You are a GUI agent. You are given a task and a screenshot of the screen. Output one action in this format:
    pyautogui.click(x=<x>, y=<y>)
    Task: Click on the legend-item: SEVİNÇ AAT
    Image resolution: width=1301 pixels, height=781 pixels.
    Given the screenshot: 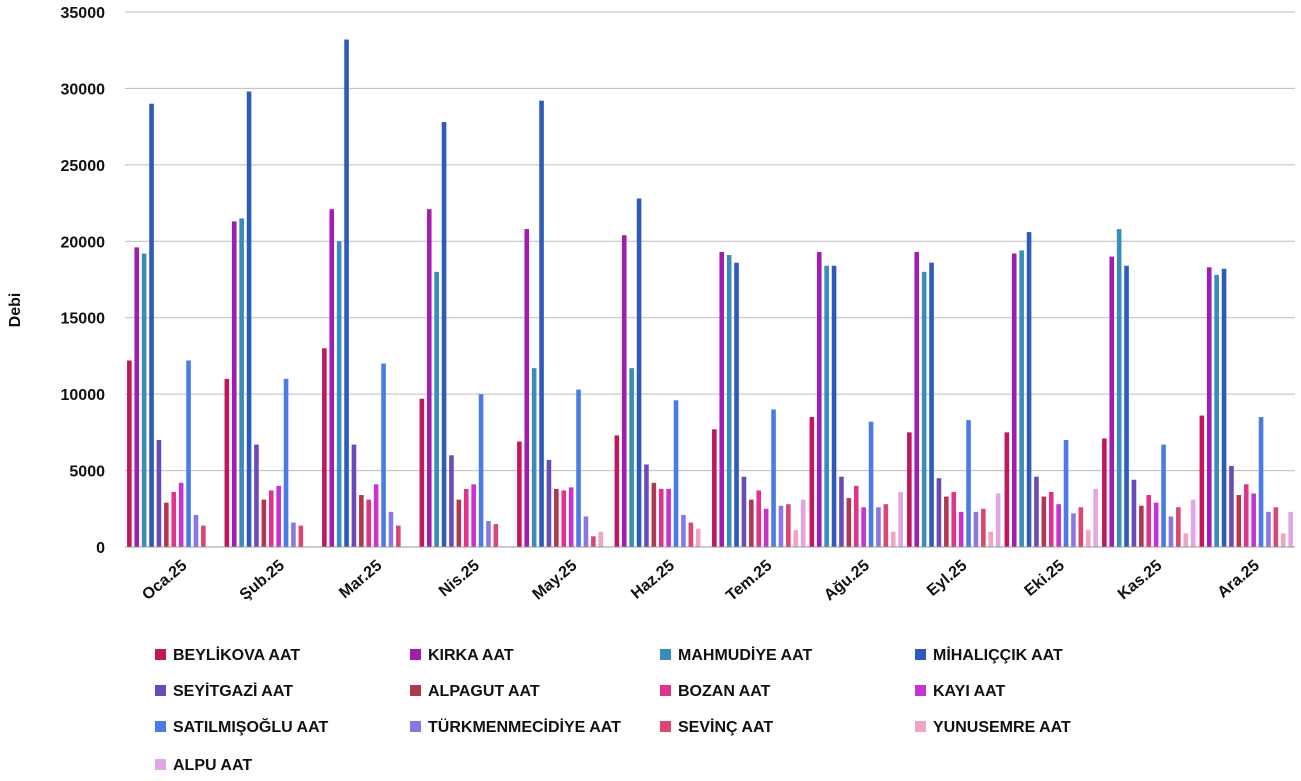 What is the action you would take?
    pyautogui.click(x=716, y=727)
    